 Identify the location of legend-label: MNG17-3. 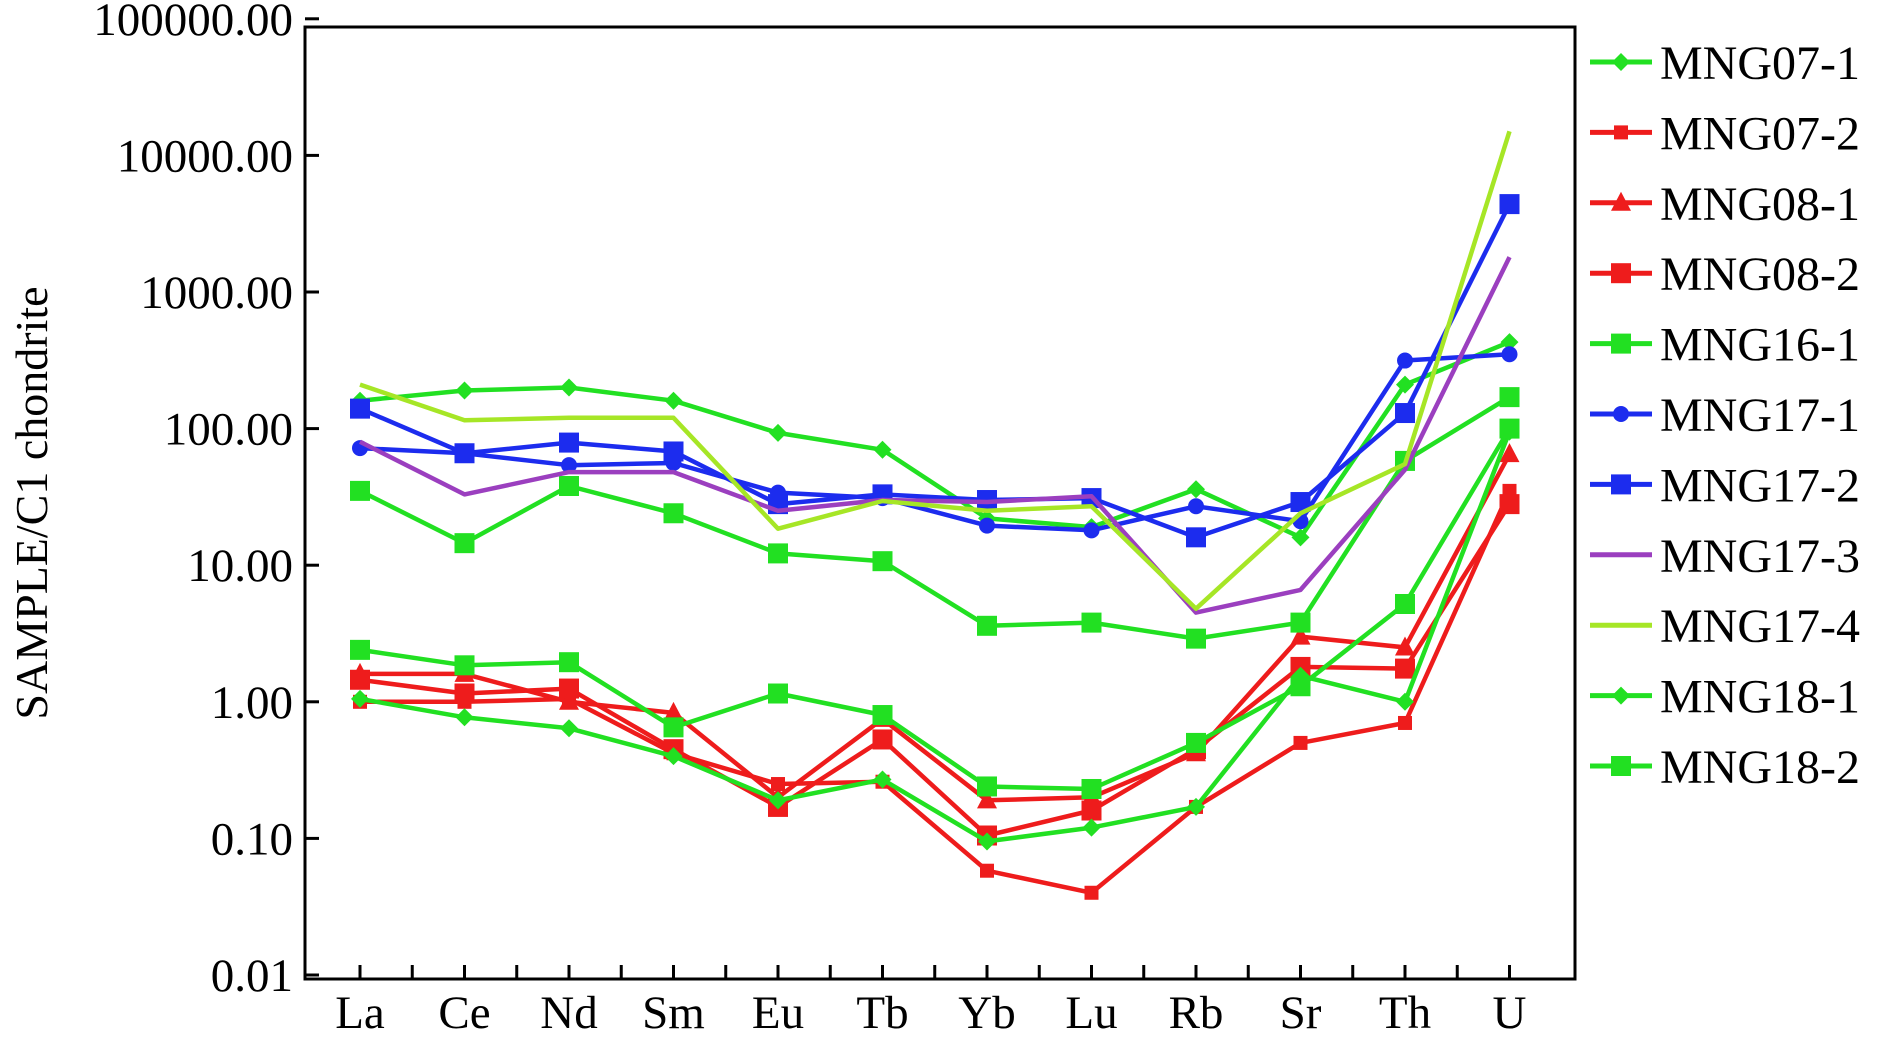
(1760, 556).